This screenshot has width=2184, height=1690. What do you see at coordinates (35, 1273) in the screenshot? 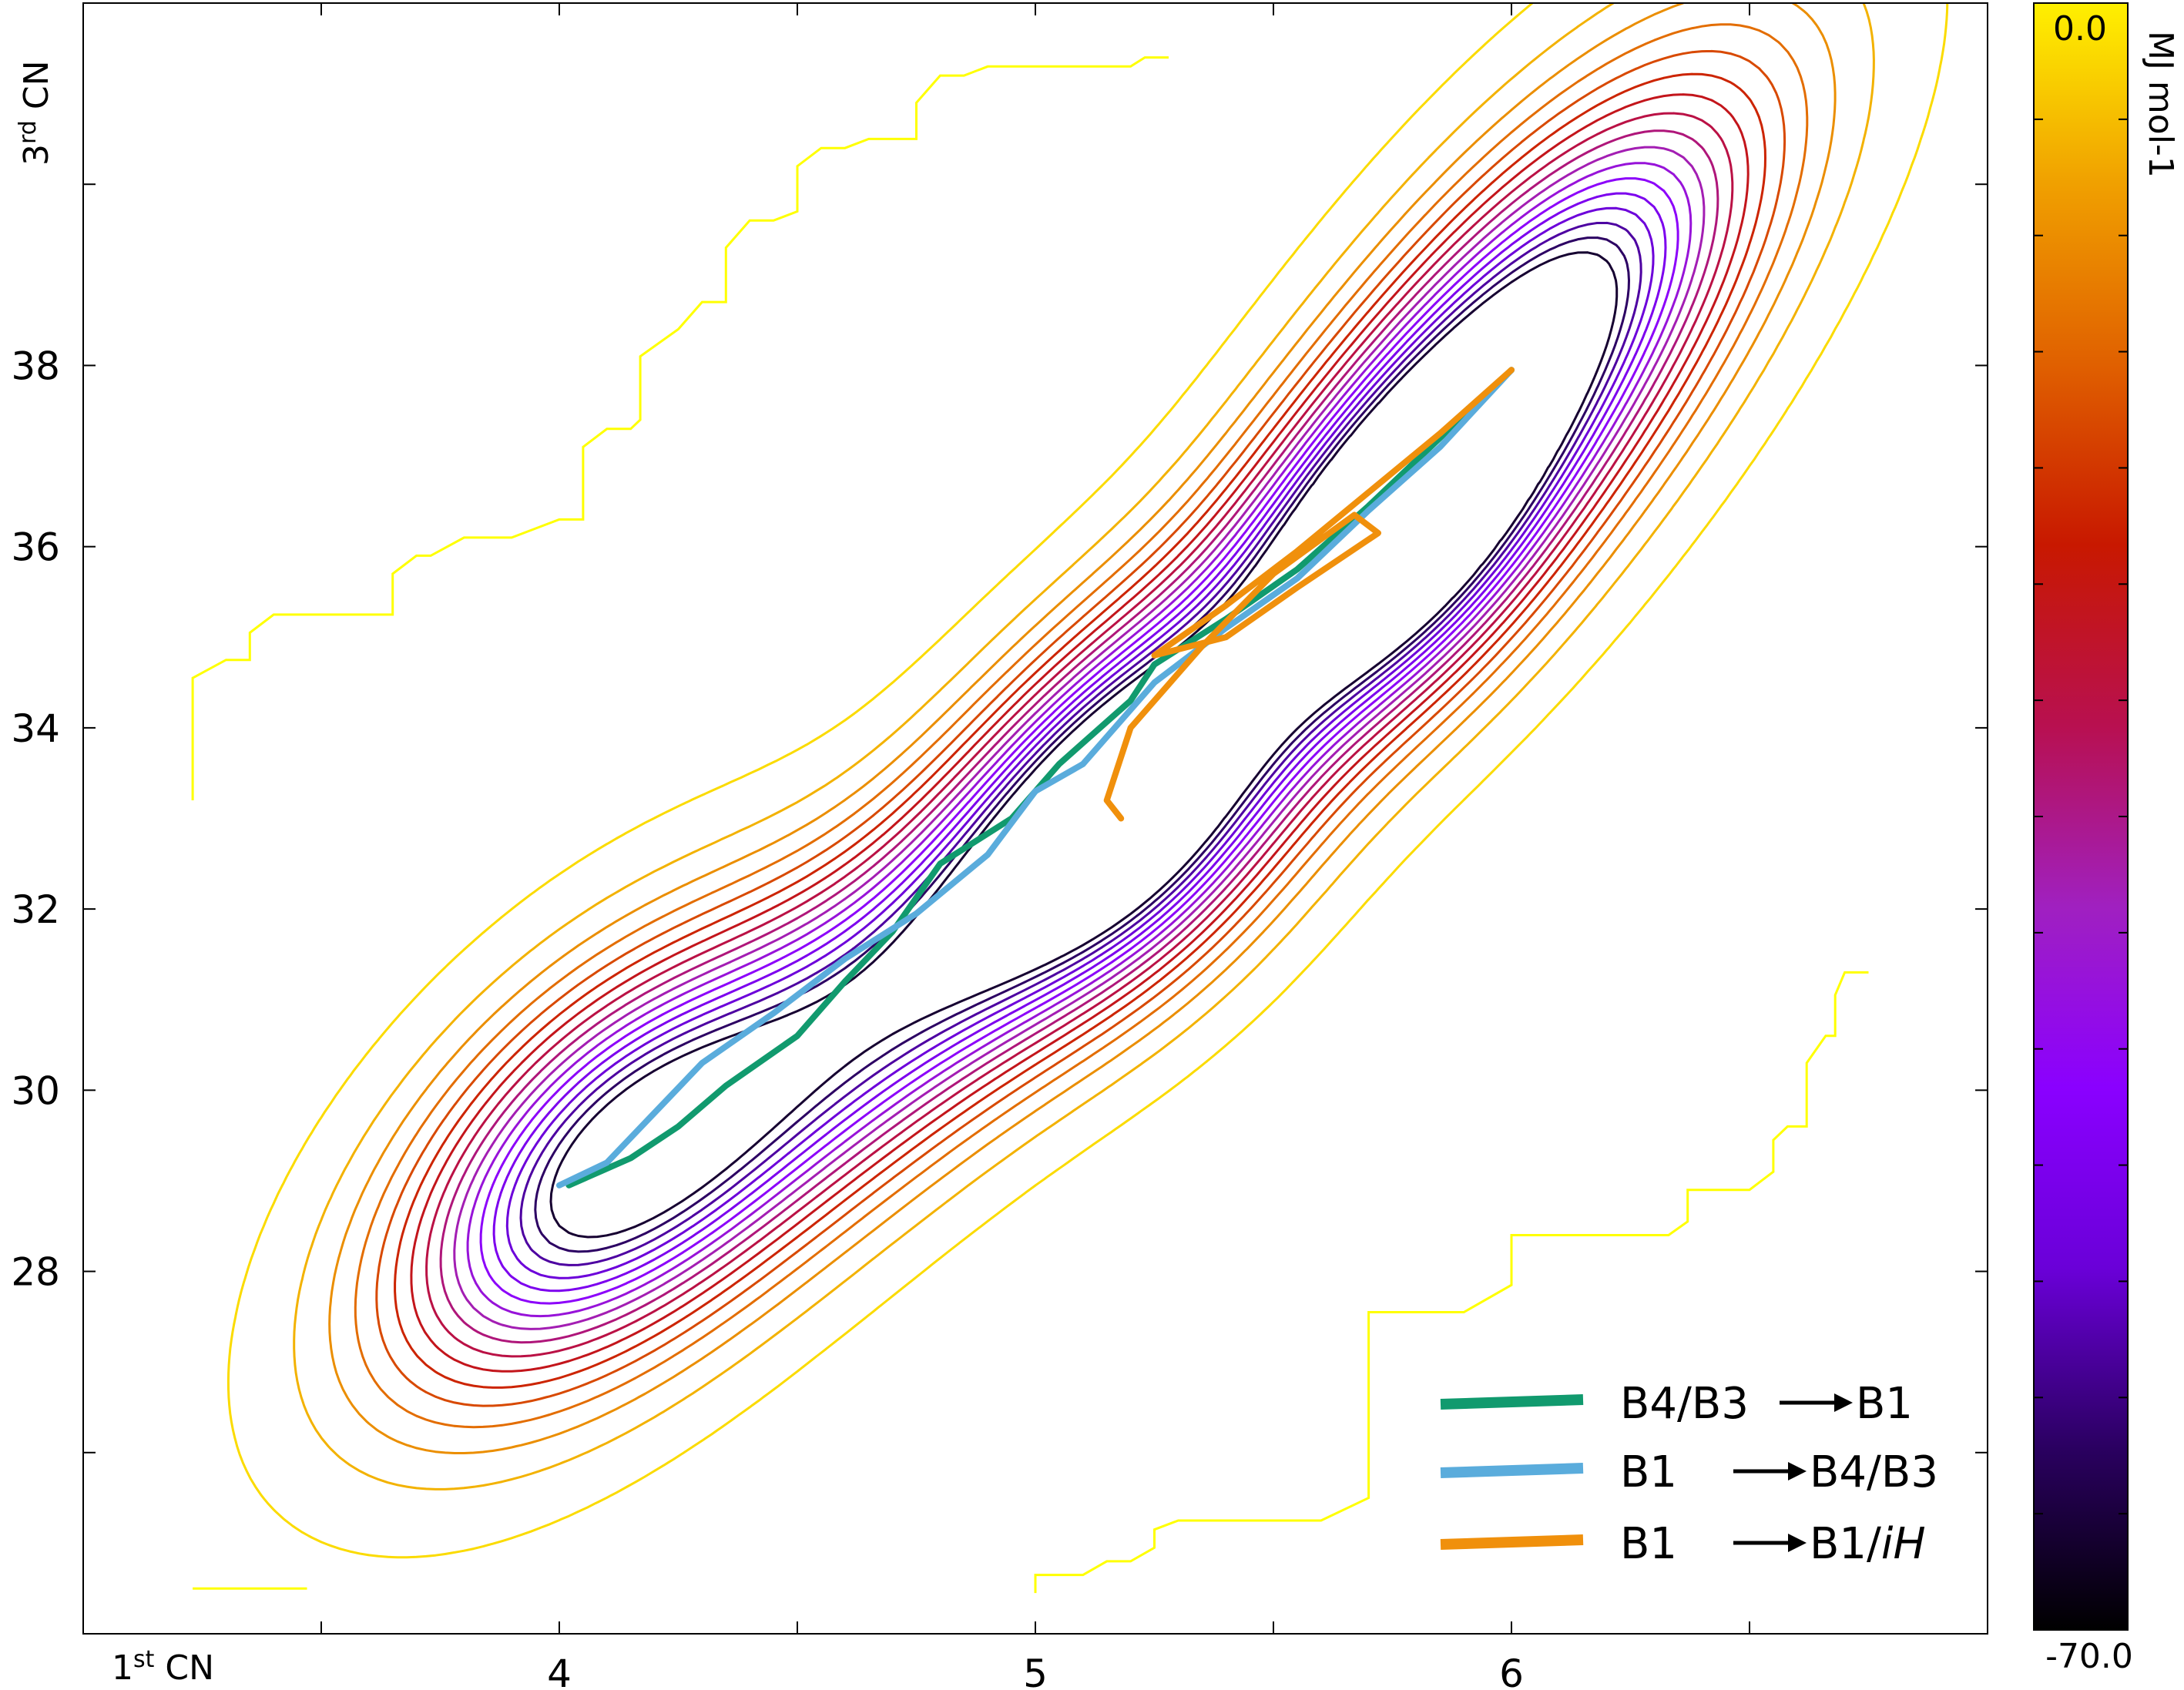
I see `y-tick-label: 28` at bounding box center [35, 1273].